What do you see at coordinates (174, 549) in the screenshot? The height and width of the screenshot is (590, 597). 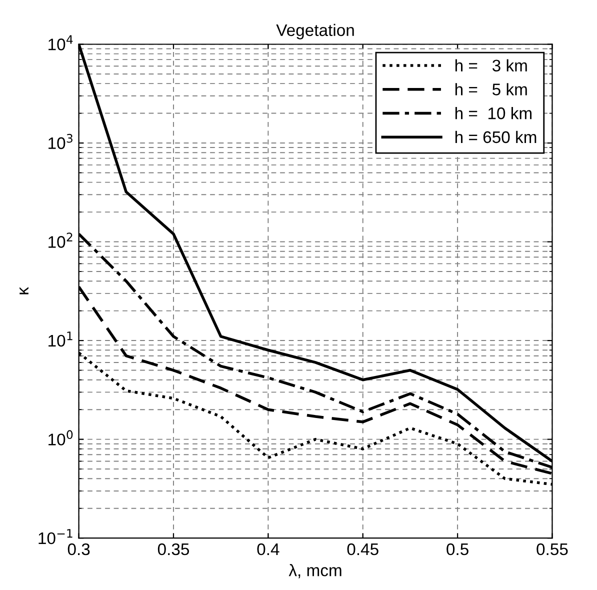 I see `x-tick-label: 0.35` at bounding box center [174, 549].